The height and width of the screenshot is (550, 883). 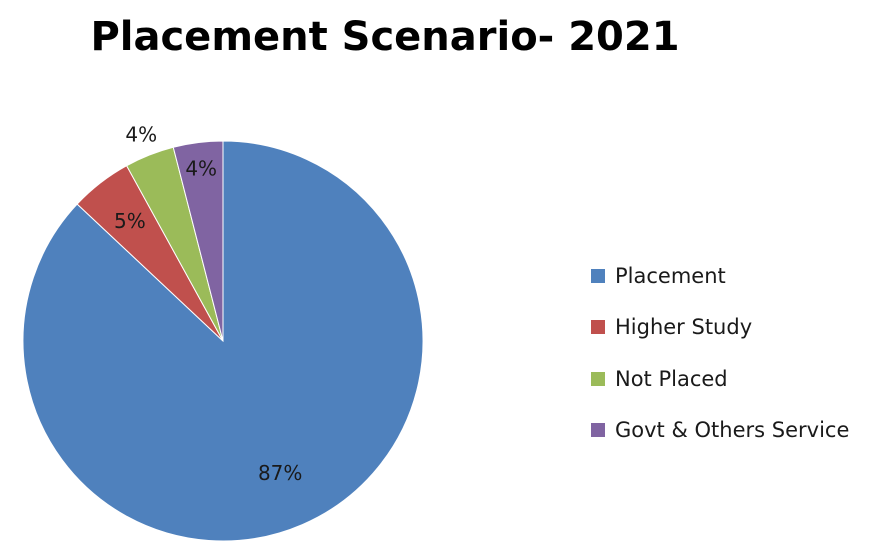 I want to click on legend-item-placement: Placement, so click(x=720, y=276).